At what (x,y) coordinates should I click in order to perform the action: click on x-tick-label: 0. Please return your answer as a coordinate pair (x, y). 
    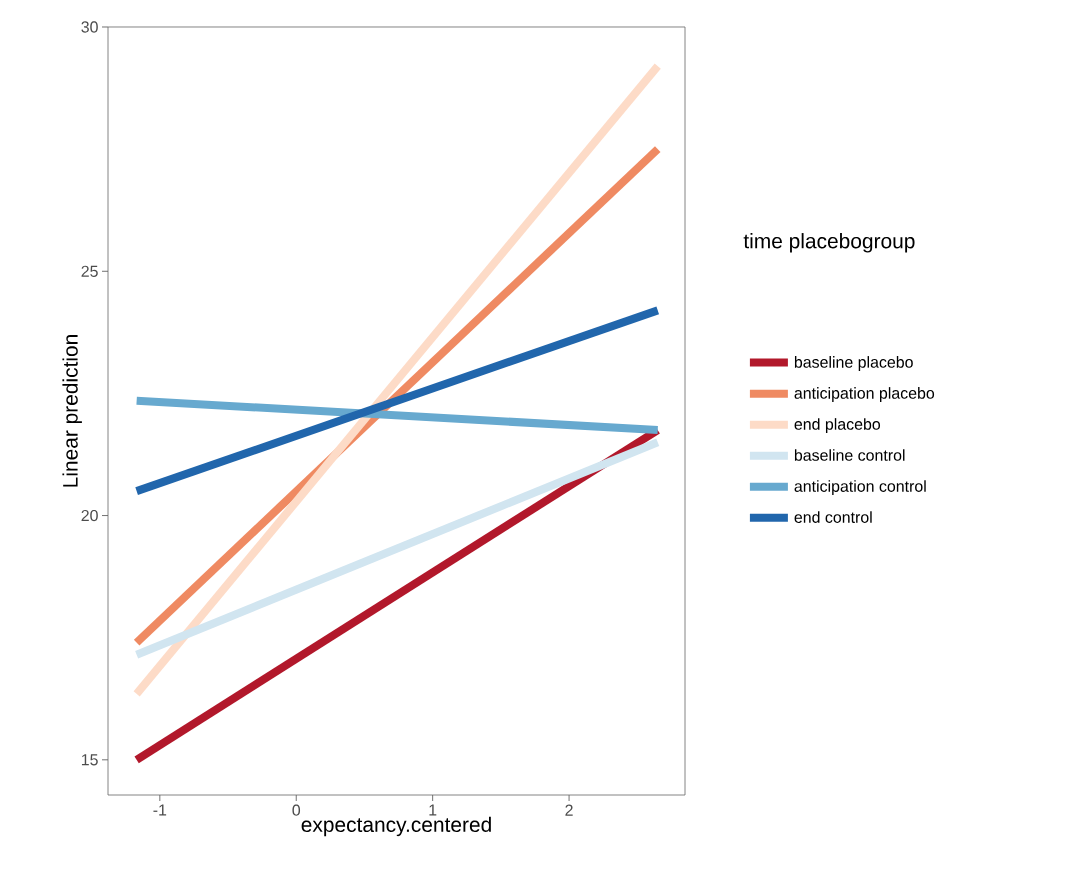
    Looking at the image, I should click on (296, 810).